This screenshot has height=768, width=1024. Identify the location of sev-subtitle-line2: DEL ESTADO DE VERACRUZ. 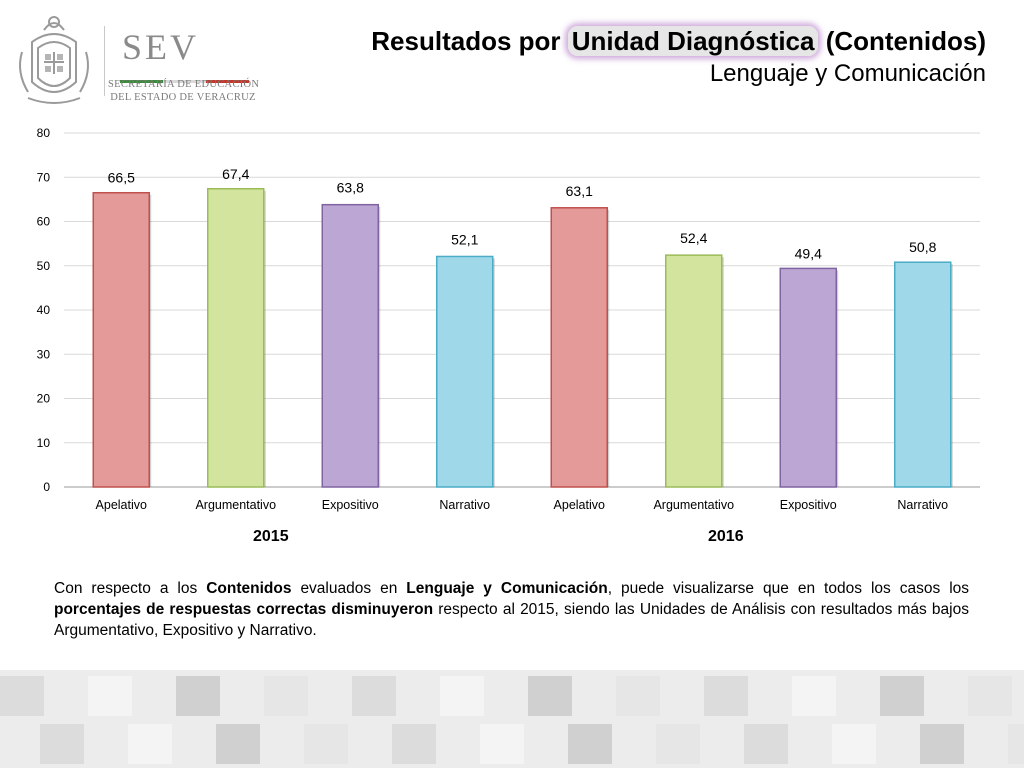
(183, 97).